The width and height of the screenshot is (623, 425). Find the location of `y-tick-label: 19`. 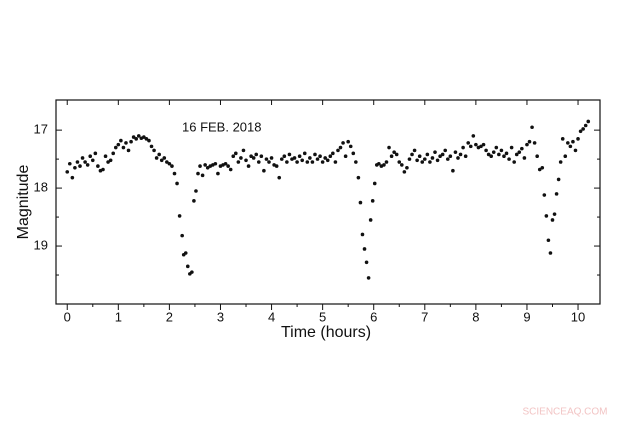

y-tick-label: 19 is located at coordinates (41, 244).